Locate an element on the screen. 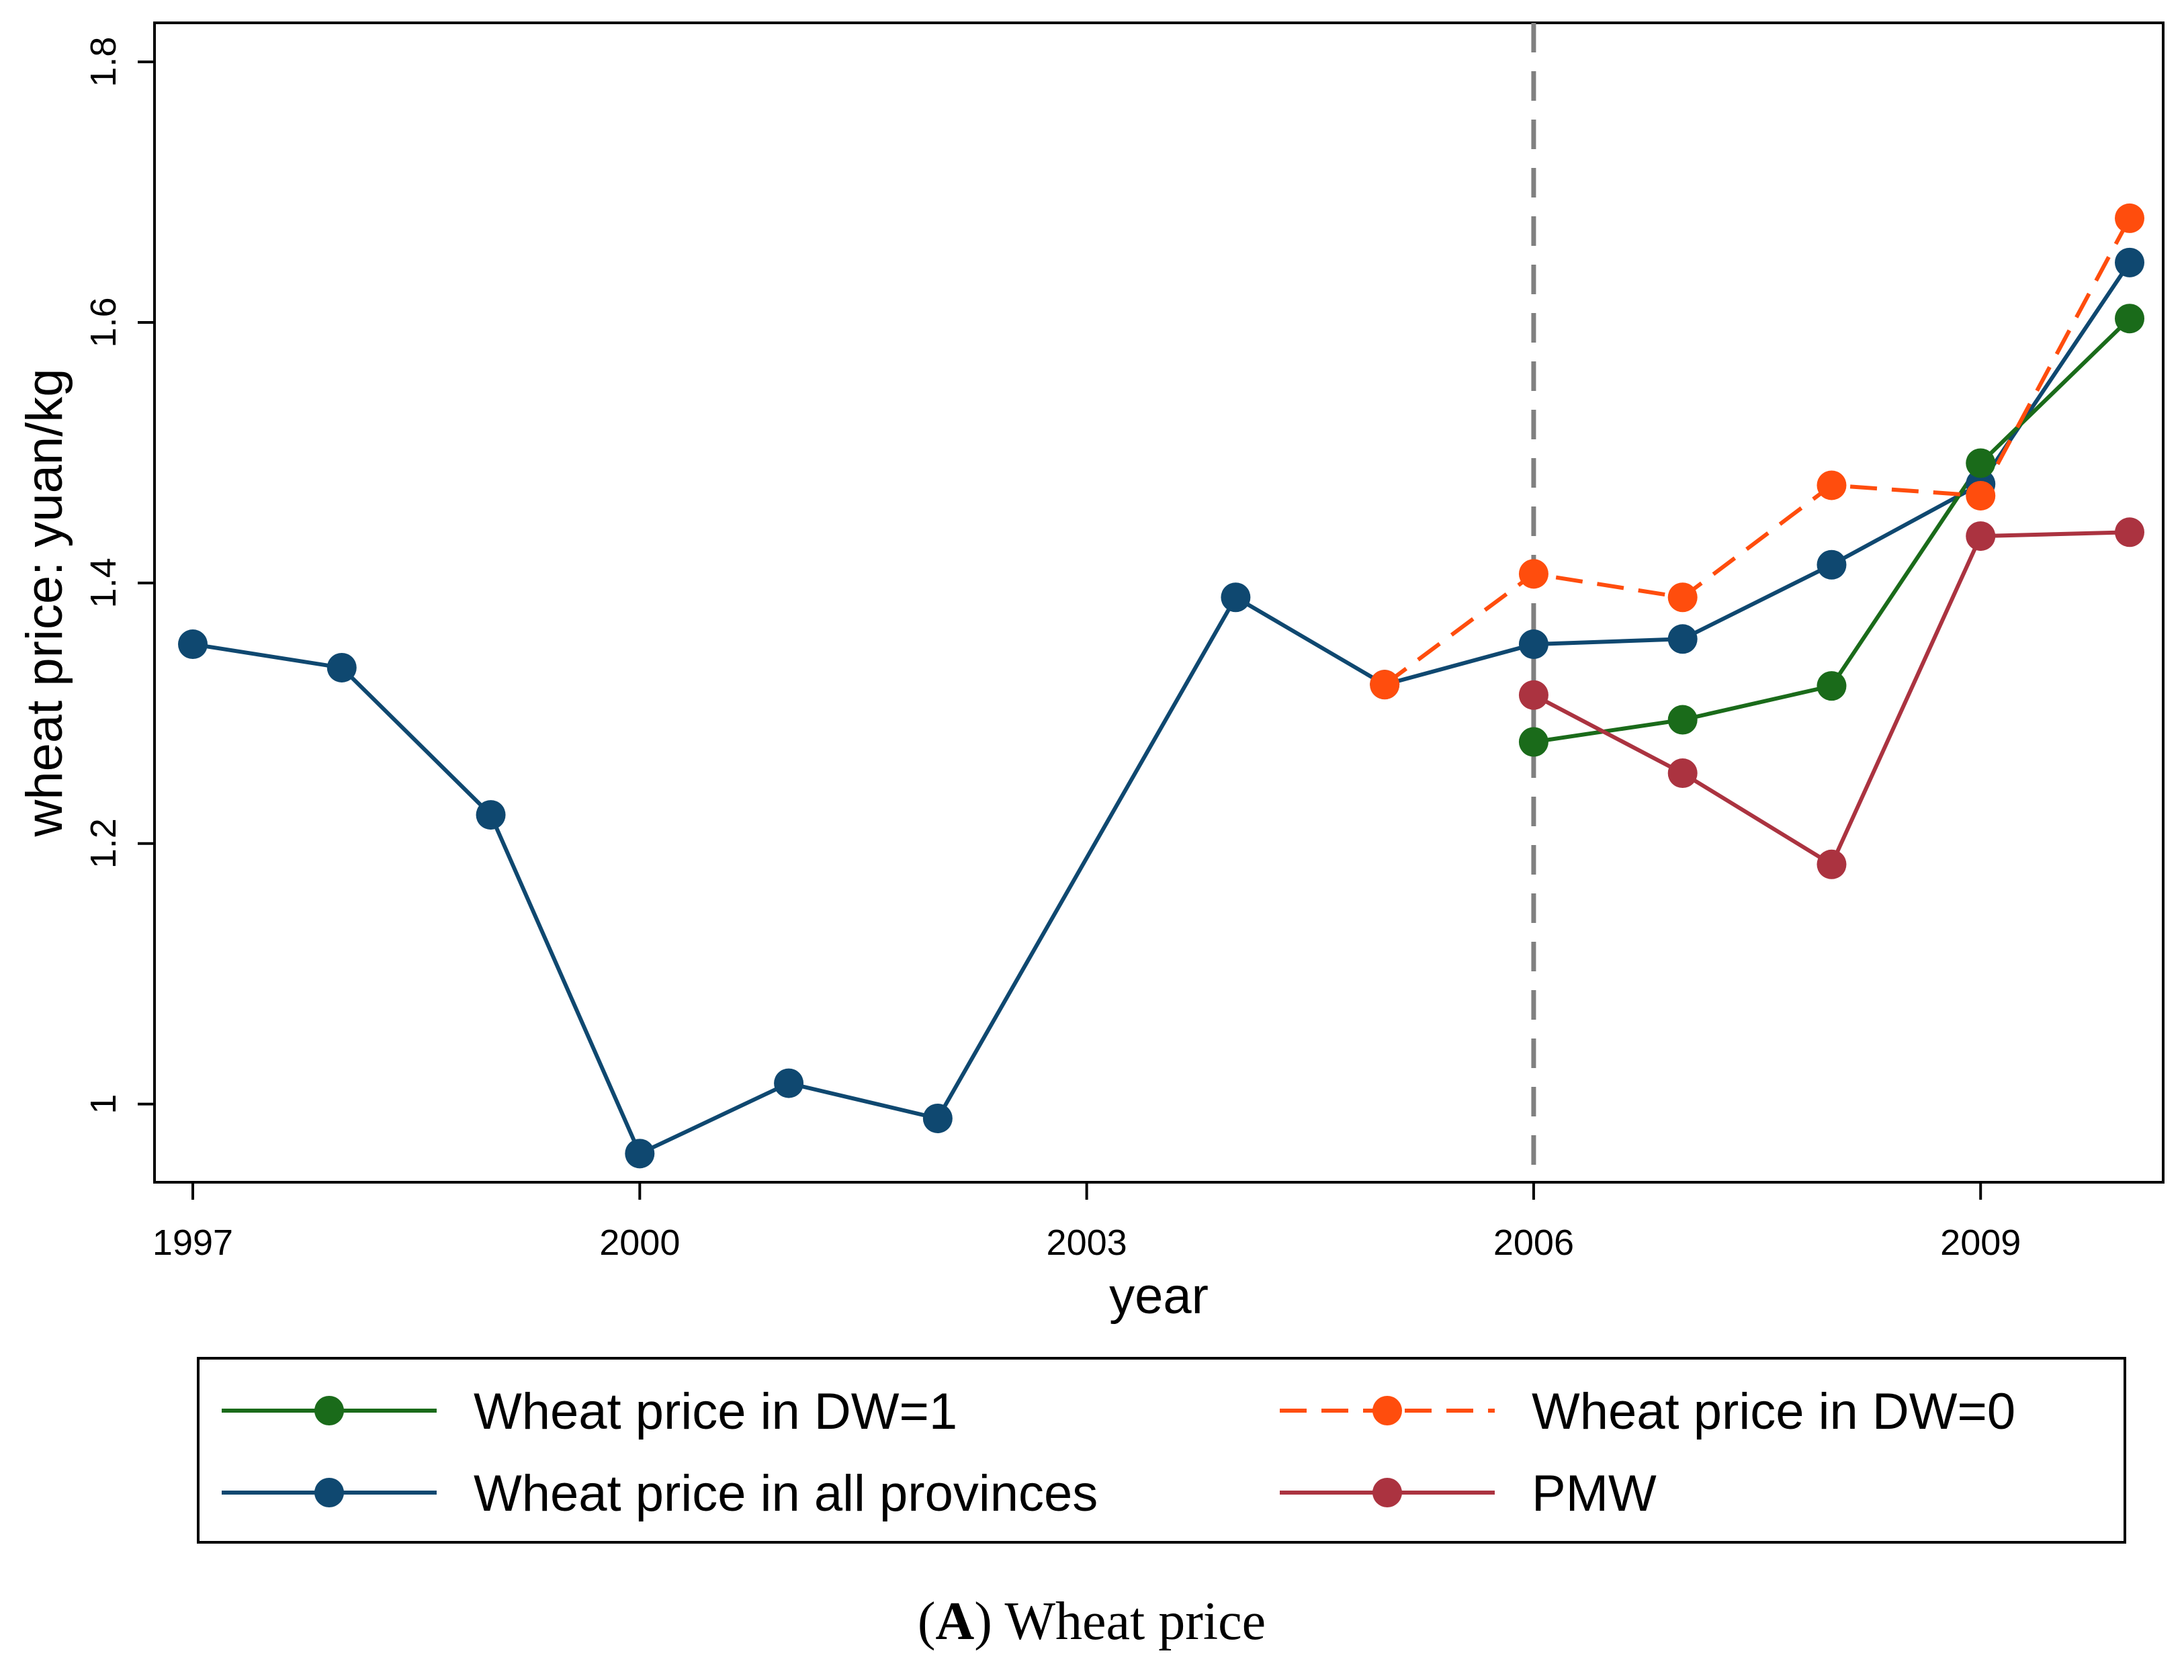 The height and width of the screenshot is (1680, 2184). y-axis-title: wheat price: yuan/kg is located at coordinates (45, 602).